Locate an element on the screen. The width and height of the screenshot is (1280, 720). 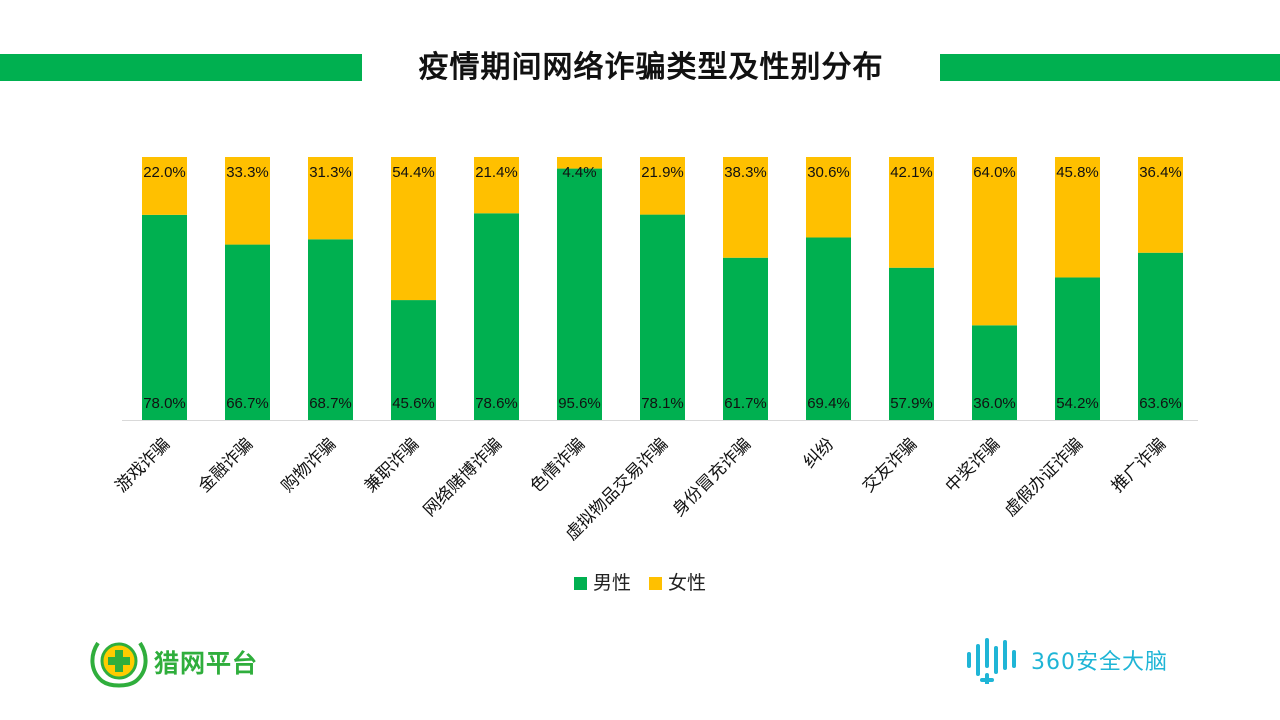
data-label-female: 4.4% is located at coordinates (579, 172).